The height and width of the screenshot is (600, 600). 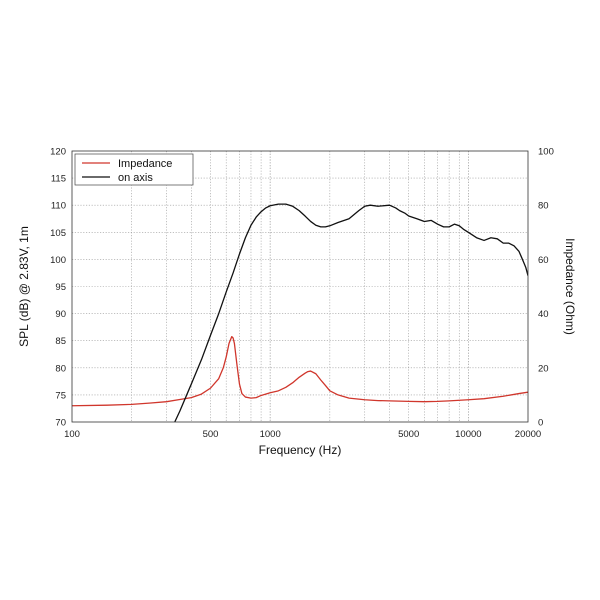 I want to click on y-left-tick-label: 115, so click(x=58, y=179).